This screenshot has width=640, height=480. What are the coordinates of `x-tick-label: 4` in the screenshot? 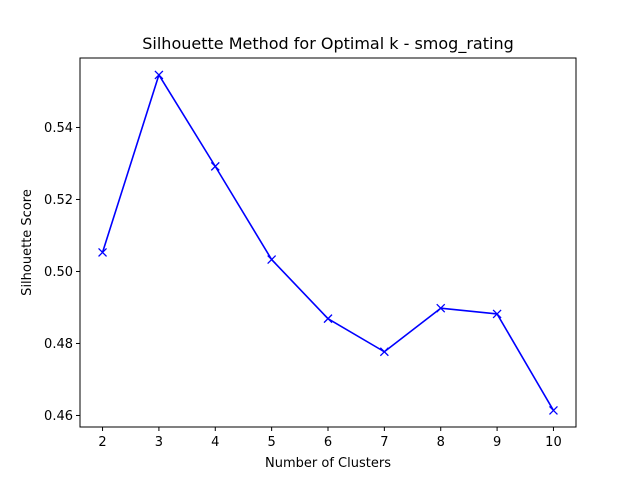 It's located at (215, 442).